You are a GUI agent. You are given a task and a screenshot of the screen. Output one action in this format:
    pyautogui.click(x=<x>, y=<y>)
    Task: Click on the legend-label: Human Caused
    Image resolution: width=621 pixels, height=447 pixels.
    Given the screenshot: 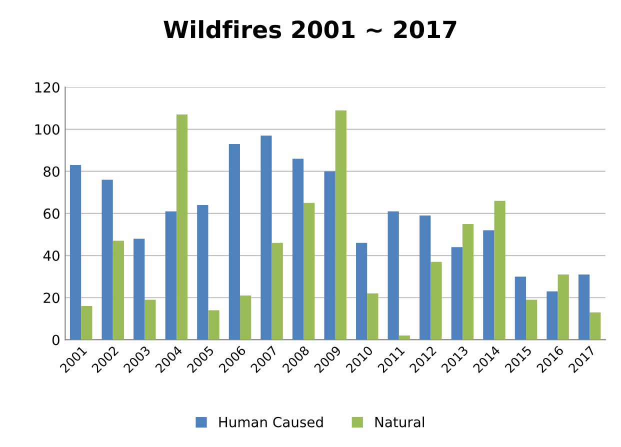 What is the action you would take?
    pyautogui.click(x=271, y=422)
    